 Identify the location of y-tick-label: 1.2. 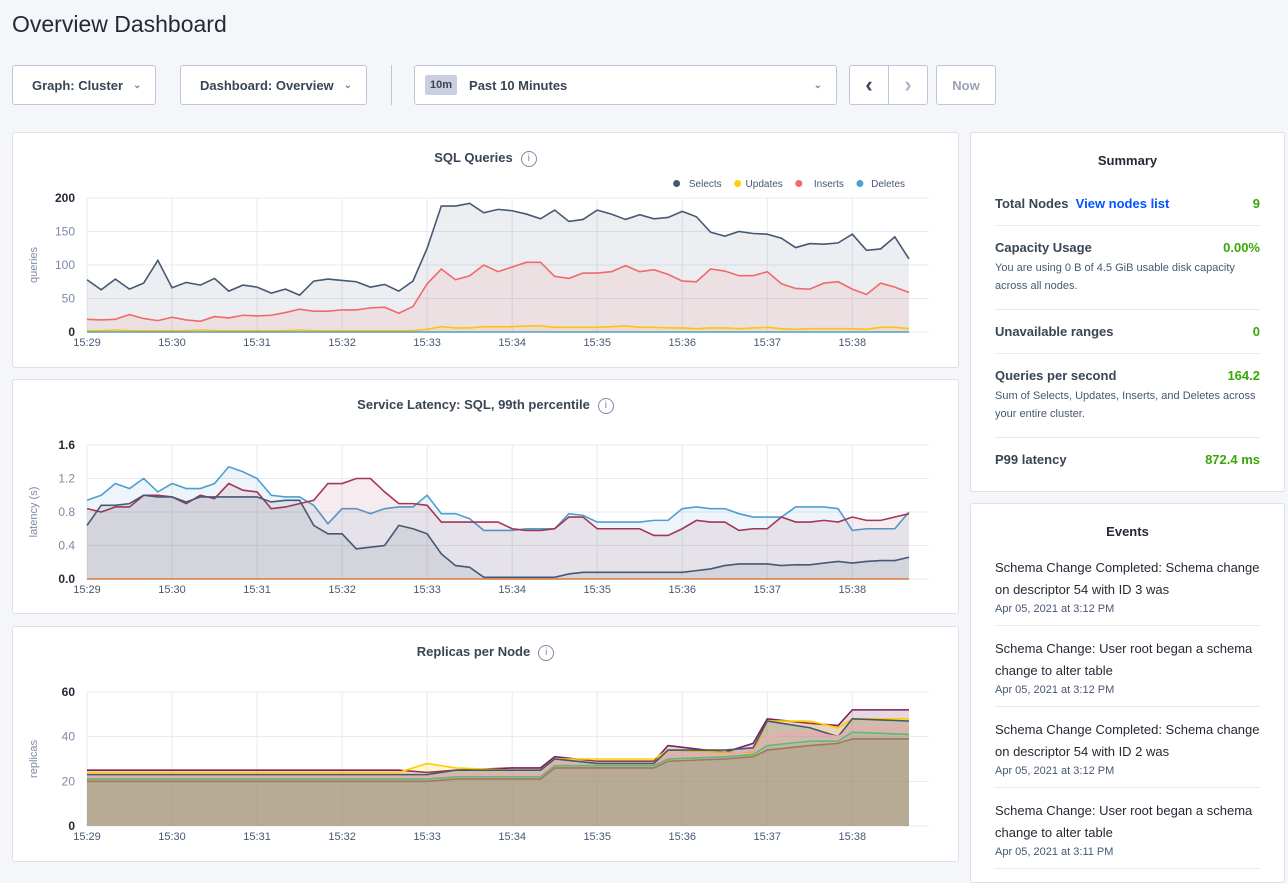
(66, 479).